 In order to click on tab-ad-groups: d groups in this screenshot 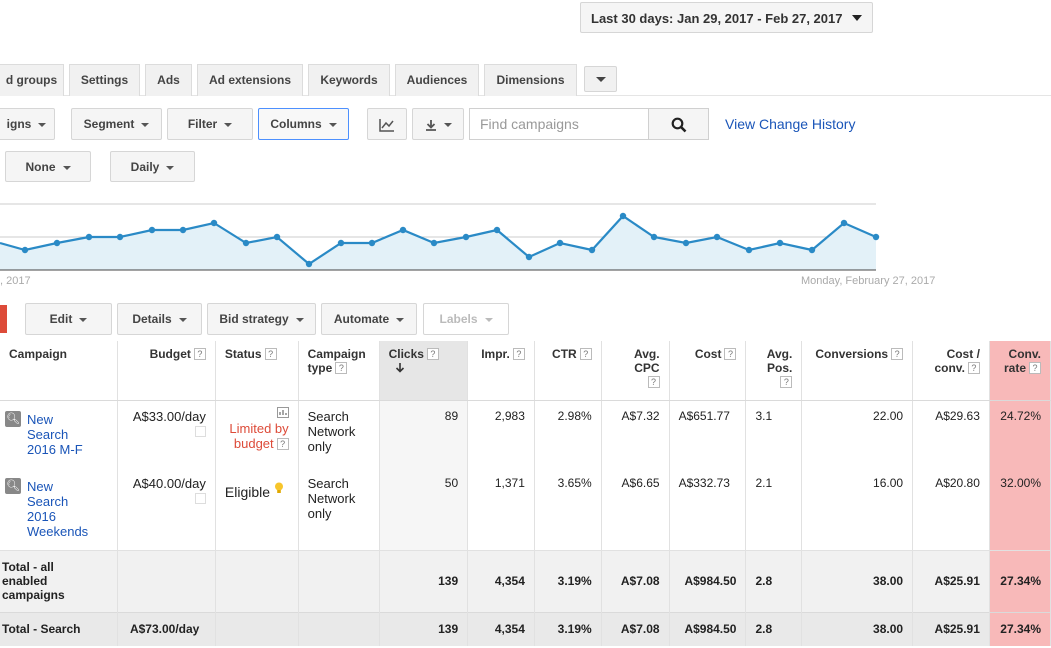, I will do `click(32, 80)`.